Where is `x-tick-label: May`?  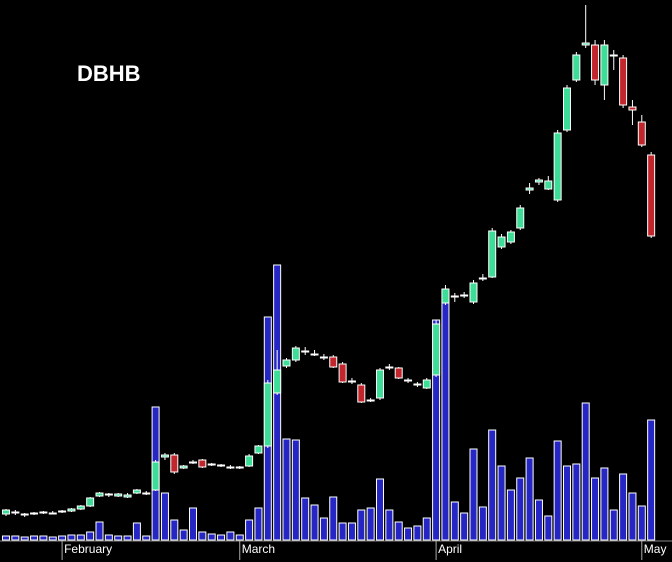 x-tick-label: May is located at coordinates (655, 549).